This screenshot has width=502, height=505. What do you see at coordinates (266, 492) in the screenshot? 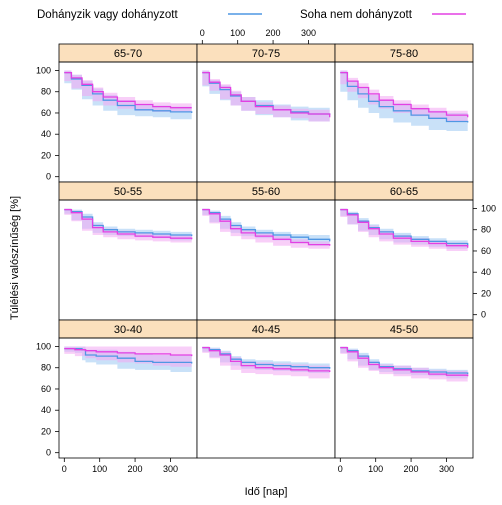
I see `x-axis-title: Idő [nap]` at bounding box center [266, 492].